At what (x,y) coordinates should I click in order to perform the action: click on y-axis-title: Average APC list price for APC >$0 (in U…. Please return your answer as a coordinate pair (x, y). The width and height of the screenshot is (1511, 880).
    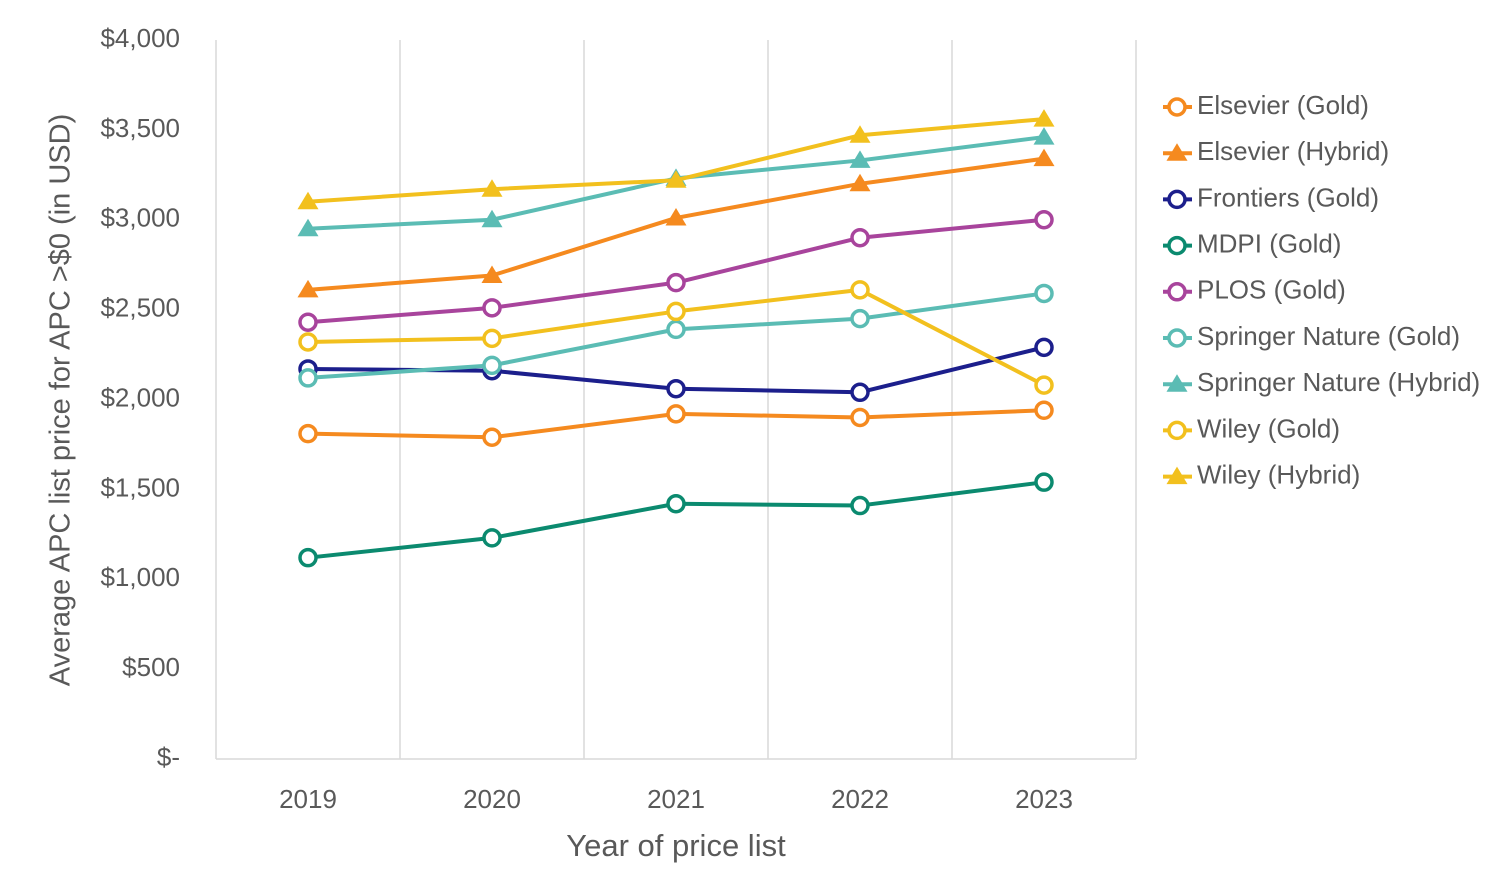
    Looking at the image, I should click on (61, 400).